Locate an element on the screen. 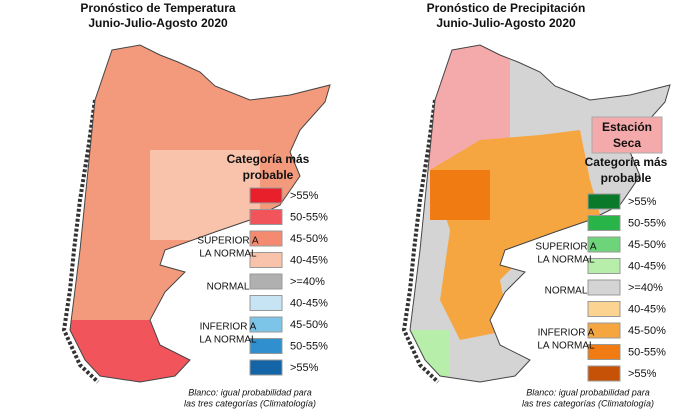  map-title: Pronóstico de Temperatura is located at coordinates (157, 8).